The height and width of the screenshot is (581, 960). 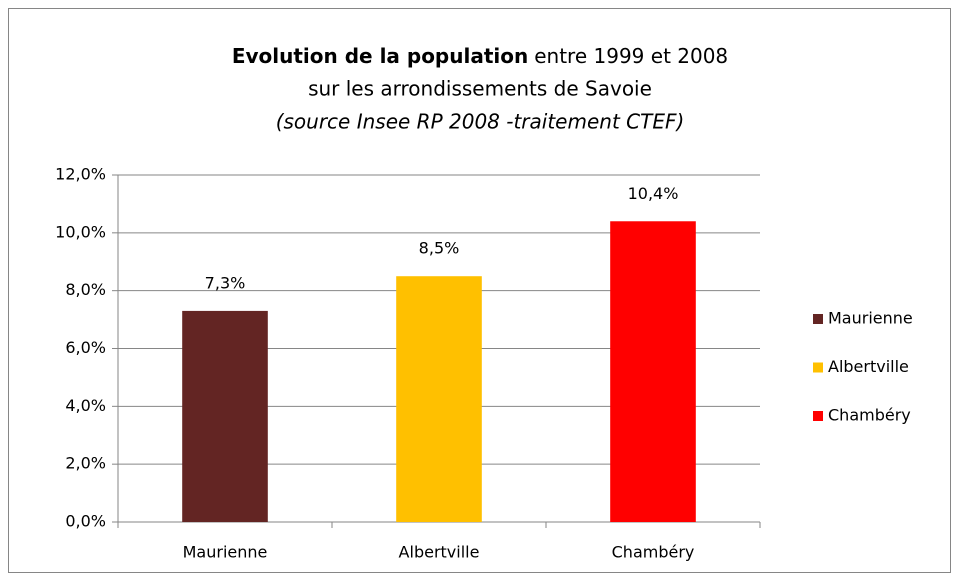 I want to click on chart-subtitle: sur les arrondissements de Savoie, so click(x=480, y=89).